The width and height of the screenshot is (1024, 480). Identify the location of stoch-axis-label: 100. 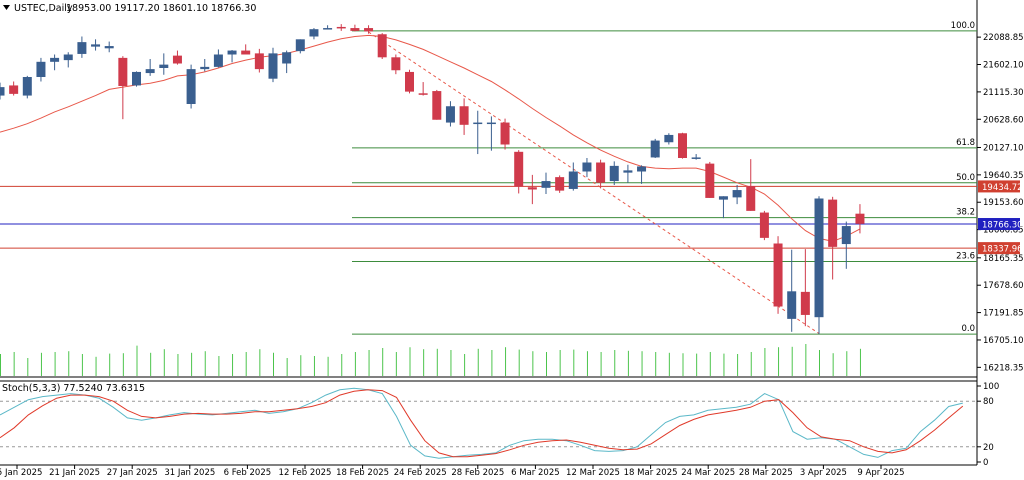
(991, 387).